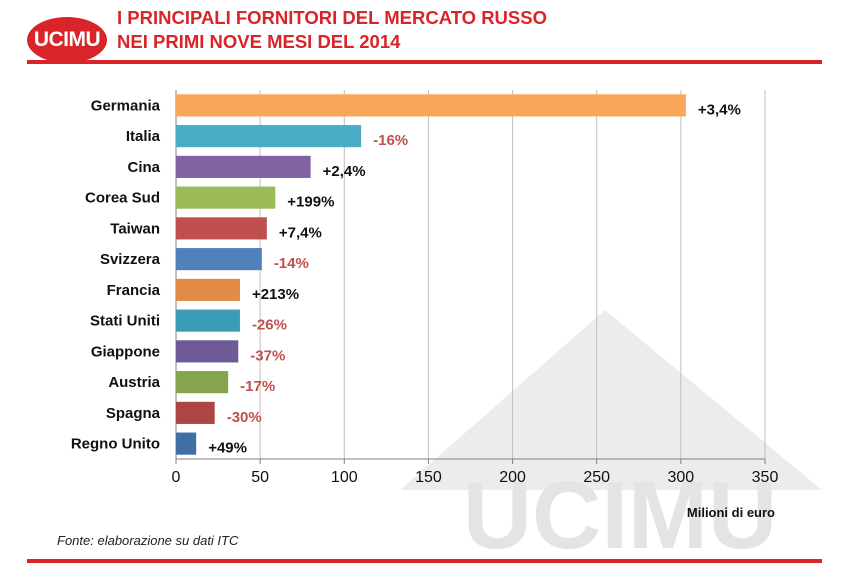 This screenshot has width=842, height=574. Describe the element at coordinates (143, 136) in the screenshot. I see `category-label: Italia` at that location.